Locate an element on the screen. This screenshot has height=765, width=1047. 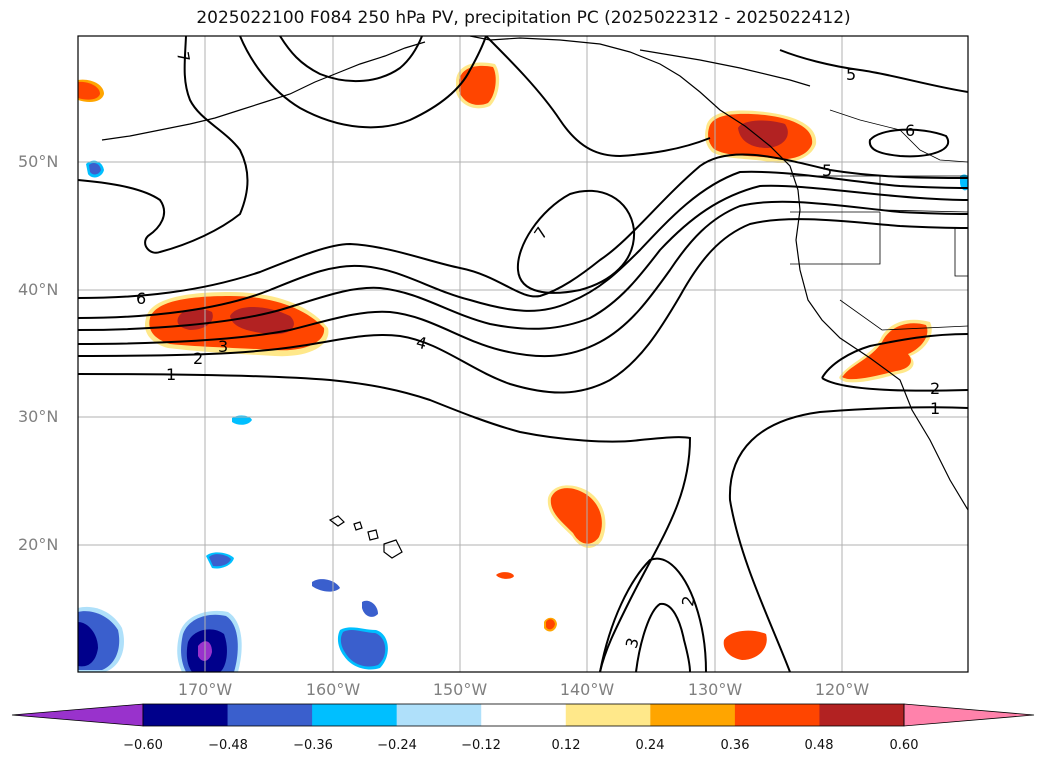
lat-label: 30°N is located at coordinates (38, 416).